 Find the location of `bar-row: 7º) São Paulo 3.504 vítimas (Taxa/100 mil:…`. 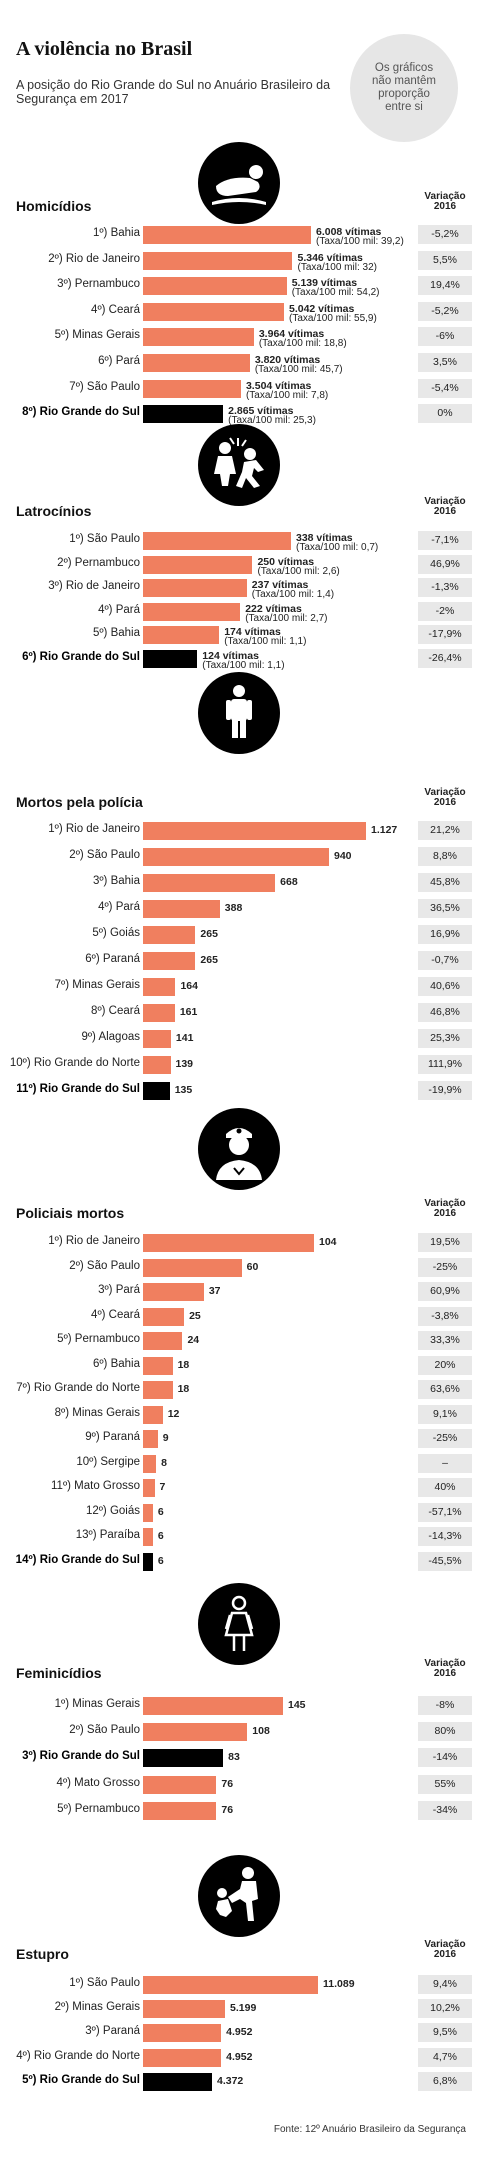

bar-row: 7º) São Paulo 3.504 vítimas (Taxa/100 mil:… is located at coordinates (239, 389).